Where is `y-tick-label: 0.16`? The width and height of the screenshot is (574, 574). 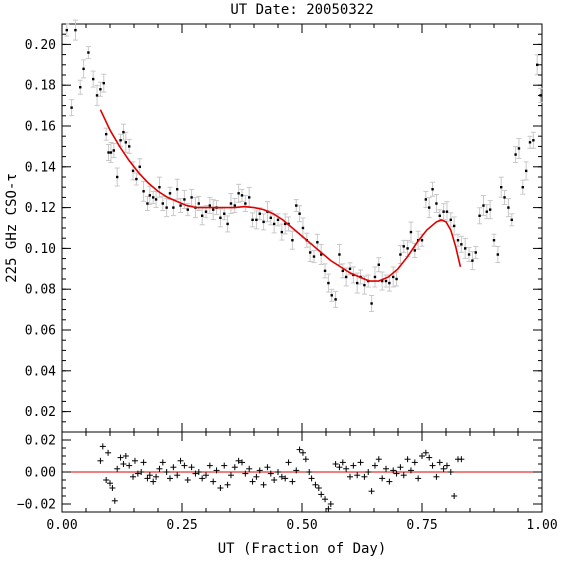 y-tick-label: 0.16 is located at coordinates (40, 127).